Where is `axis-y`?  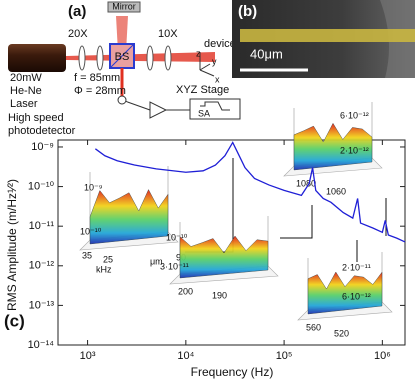 axis-y is located at coordinates (205, 67).